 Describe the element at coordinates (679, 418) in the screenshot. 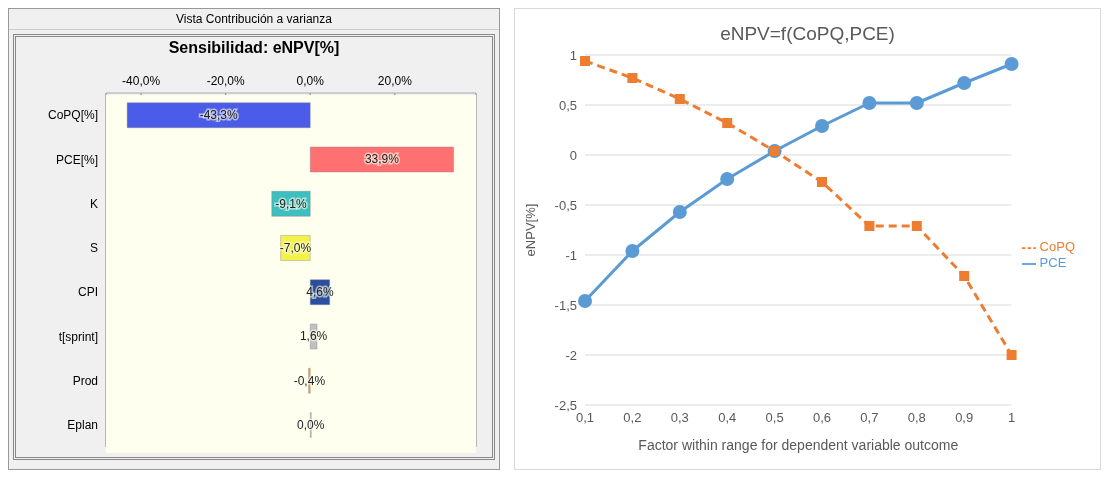

I see `x-tick-label: 0,3` at that location.